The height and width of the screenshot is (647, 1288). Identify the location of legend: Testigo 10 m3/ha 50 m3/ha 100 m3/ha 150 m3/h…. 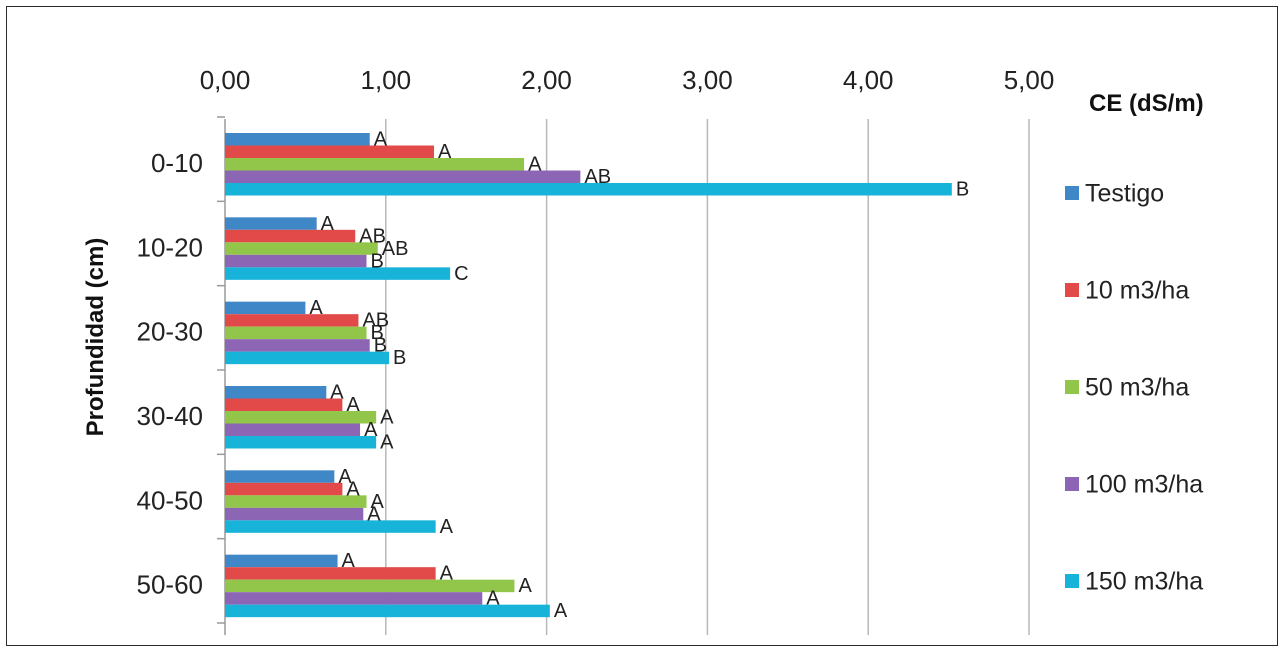
(1134, 388).